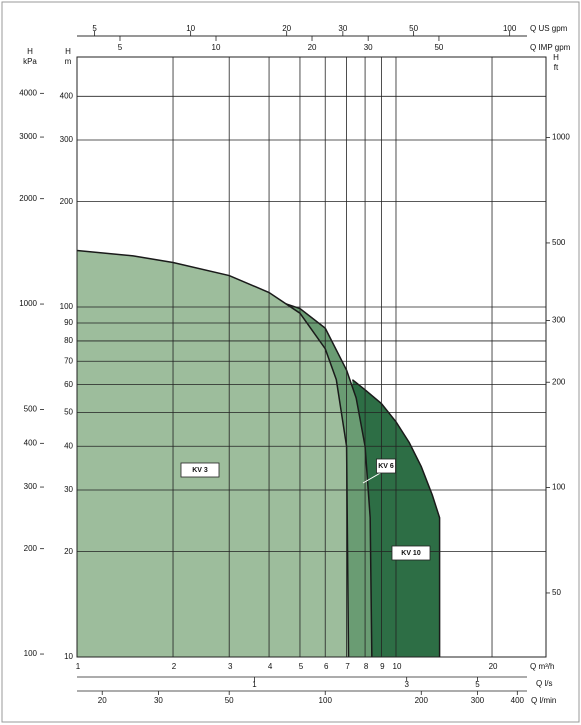 The height and width of the screenshot is (725, 581). Describe the element at coordinates (68, 61) in the screenshot. I see `y-axis-title: m` at that location.